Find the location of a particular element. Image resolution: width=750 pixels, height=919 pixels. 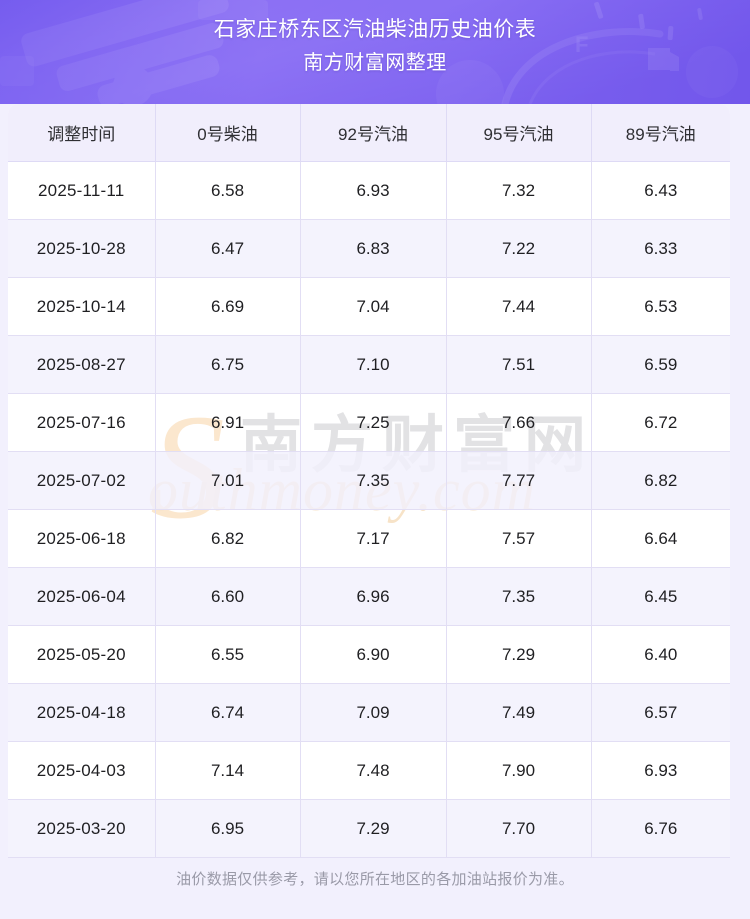

page-header: F 石家庄桥东区汽油柴油历史油价表 南方财富网整理 is located at coordinates (375, 52).